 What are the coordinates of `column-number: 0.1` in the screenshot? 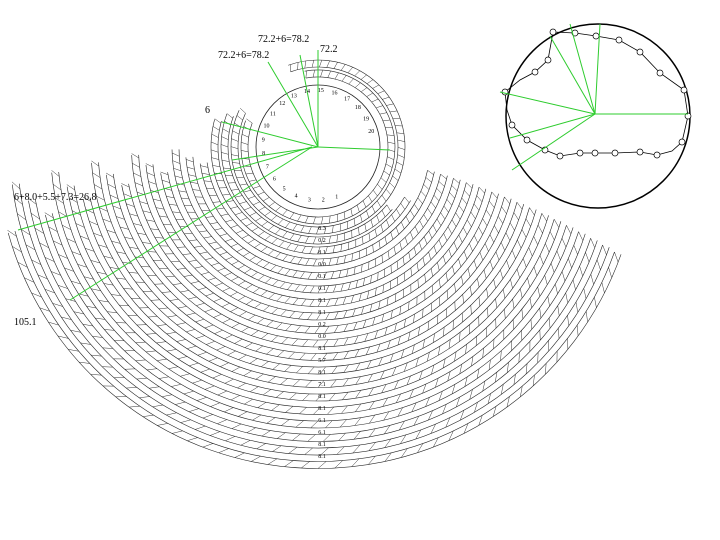 It's located at (322, 289).